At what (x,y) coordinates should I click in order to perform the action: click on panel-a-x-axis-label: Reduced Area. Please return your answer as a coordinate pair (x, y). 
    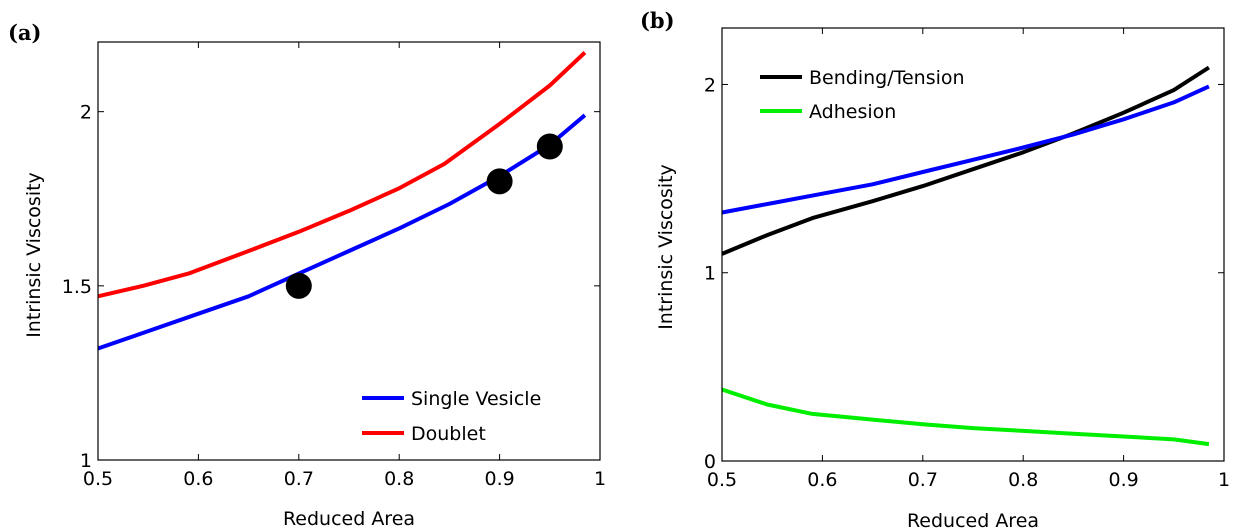
    Looking at the image, I should click on (349, 518).